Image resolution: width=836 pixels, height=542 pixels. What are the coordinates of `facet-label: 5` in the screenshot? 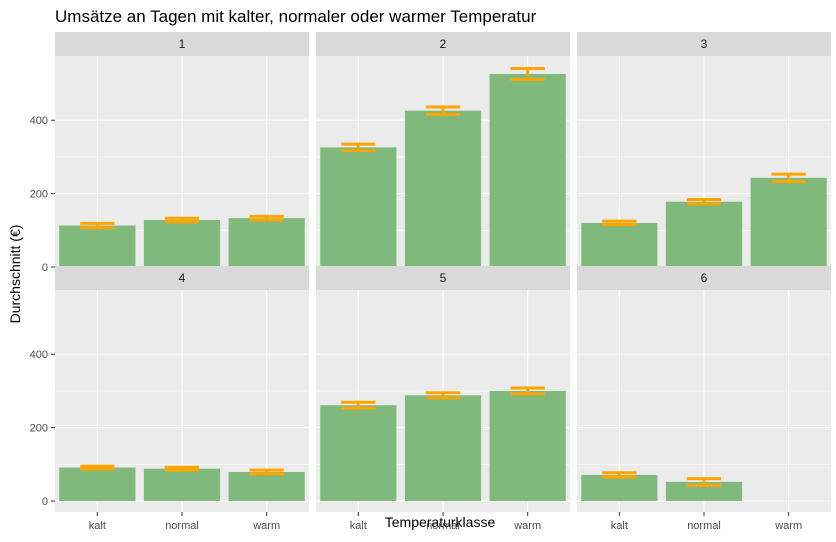 It's located at (443, 278).